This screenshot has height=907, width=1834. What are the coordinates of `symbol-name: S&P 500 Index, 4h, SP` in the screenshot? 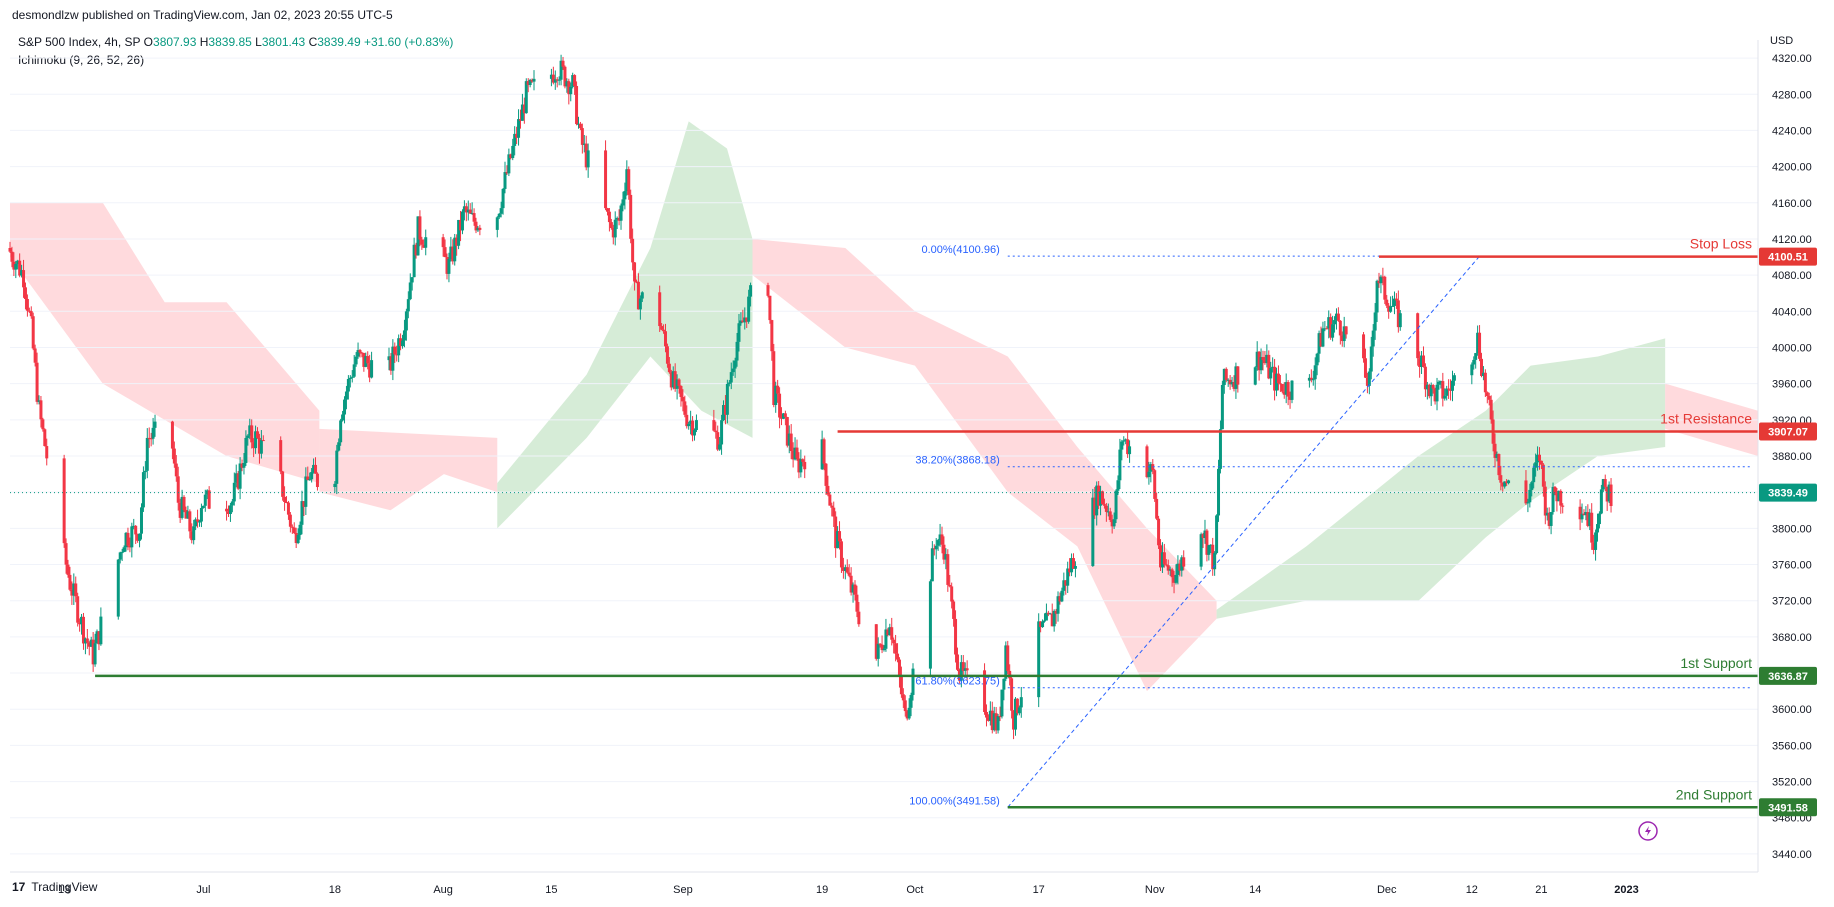 It's located at (79, 42).